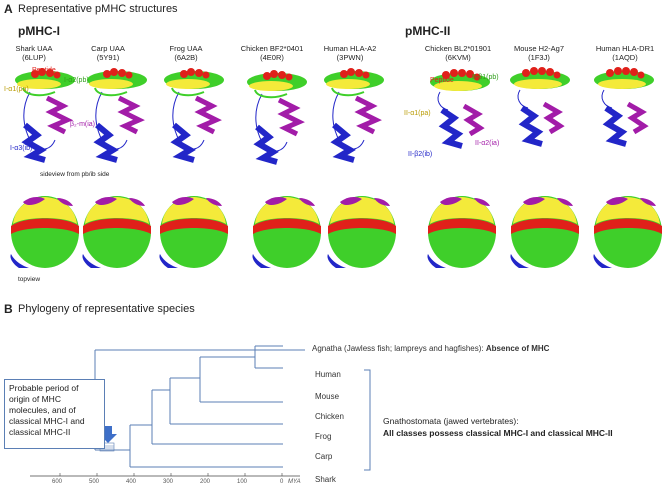 This screenshot has height=489, width=670. I want to click on surface-mouse-h2, so click(544, 232).